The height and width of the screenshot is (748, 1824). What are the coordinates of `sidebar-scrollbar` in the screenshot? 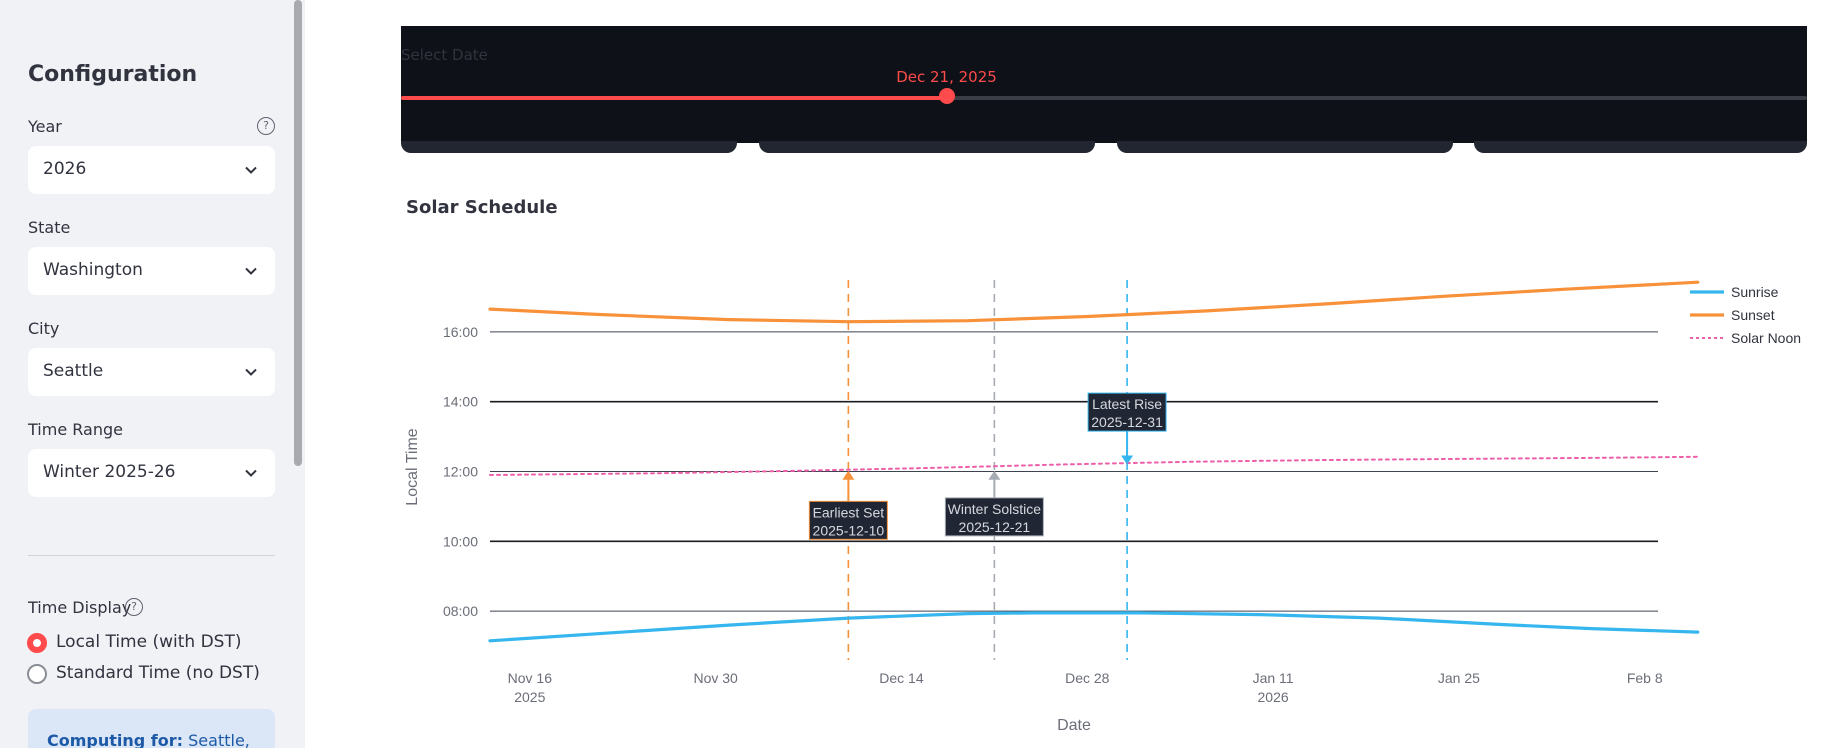 It's located at (298, 233).